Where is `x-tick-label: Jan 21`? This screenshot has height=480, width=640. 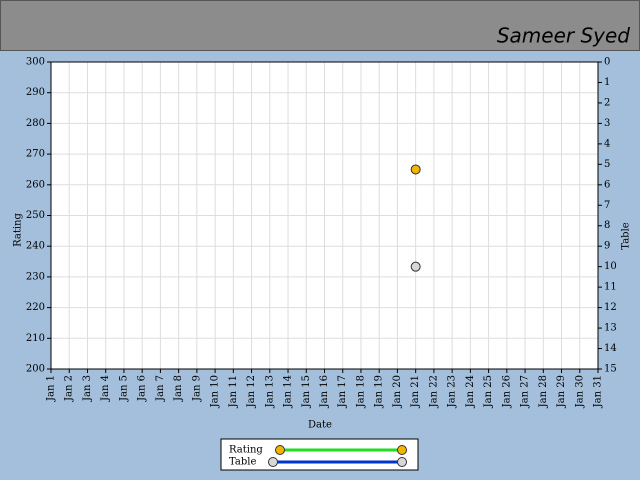 x-tick-label: Jan 21 is located at coordinates (415, 391).